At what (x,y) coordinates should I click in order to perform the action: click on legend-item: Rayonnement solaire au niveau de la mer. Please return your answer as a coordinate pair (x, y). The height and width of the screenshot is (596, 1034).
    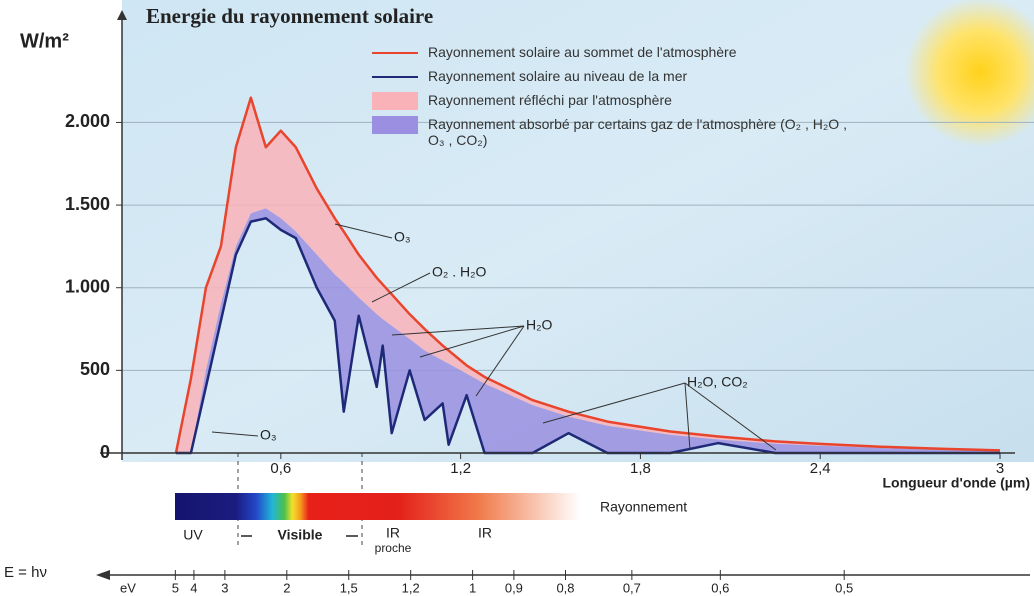
    Looking at the image, I should click on (672, 77).